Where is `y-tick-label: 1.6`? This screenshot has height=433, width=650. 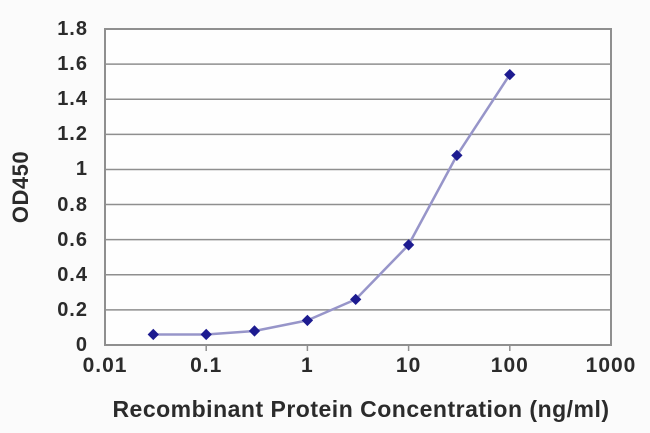
y-tick-label: 1.6 is located at coordinates (72, 64).